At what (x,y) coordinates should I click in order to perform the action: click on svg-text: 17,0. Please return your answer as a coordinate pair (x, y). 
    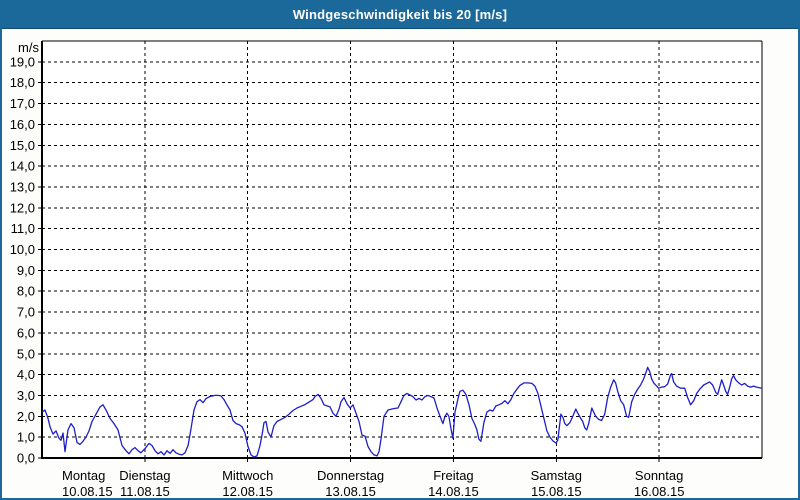
    Looking at the image, I should click on (22, 103).